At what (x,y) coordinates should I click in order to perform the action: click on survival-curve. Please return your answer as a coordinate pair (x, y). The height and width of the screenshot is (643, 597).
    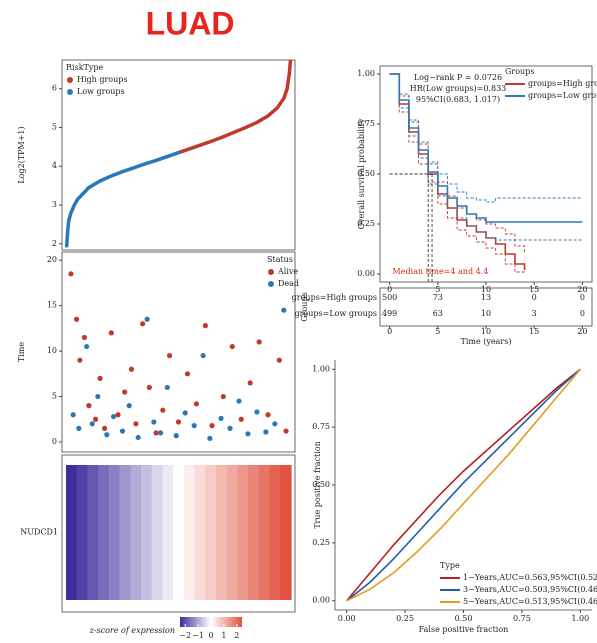
    Looking at the image, I should click on (486, 148).